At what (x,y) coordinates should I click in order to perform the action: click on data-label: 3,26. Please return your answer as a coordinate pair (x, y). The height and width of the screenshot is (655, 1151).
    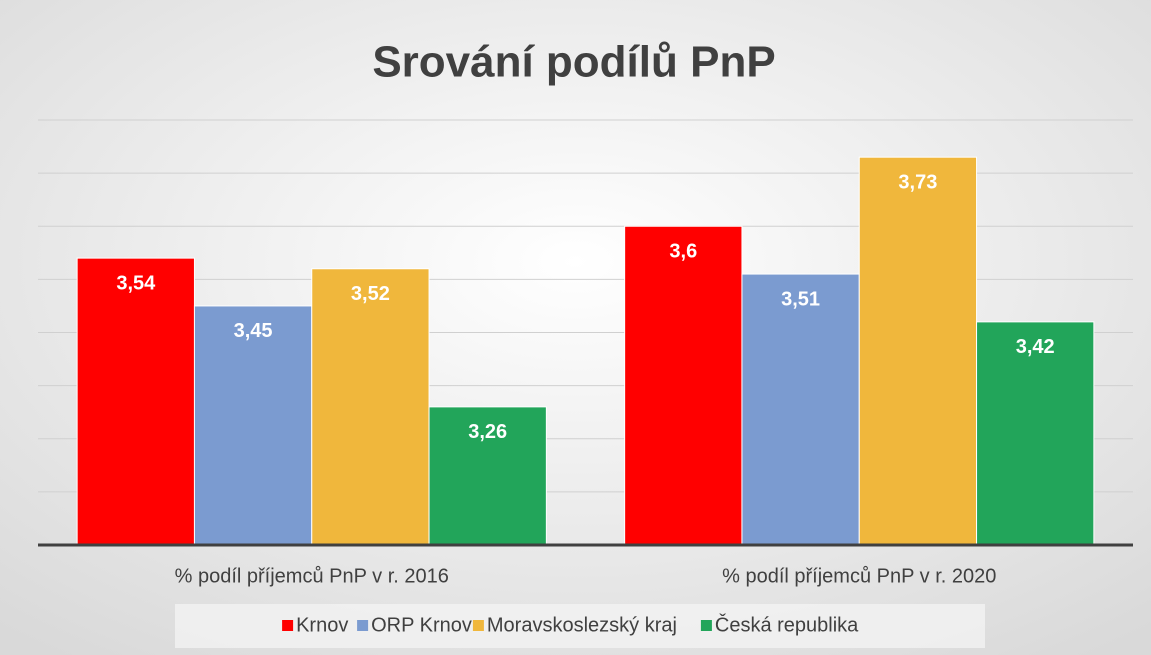
    Looking at the image, I should click on (487, 432).